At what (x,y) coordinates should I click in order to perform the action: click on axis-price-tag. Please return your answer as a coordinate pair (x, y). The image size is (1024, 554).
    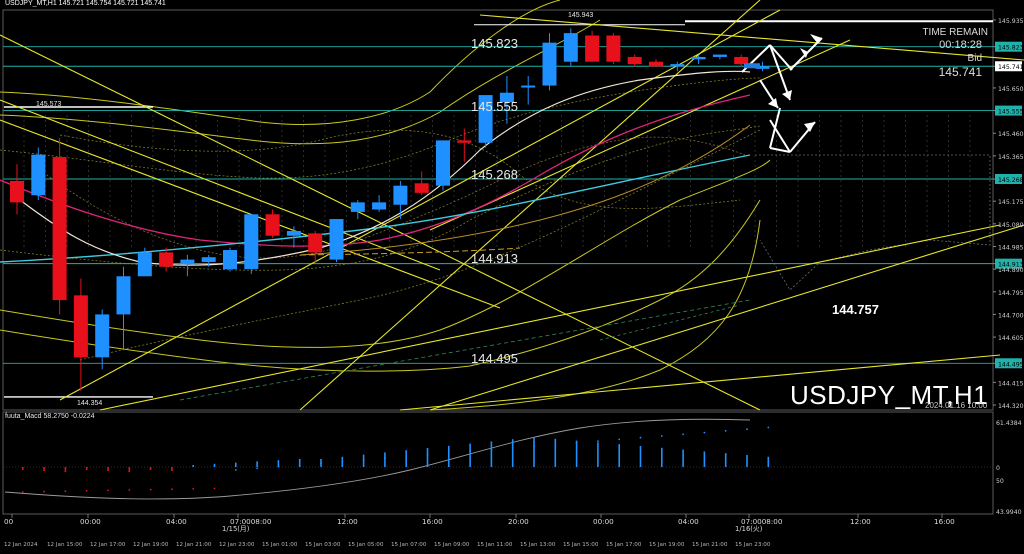
    Looking at the image, I should click on (1008, 363).